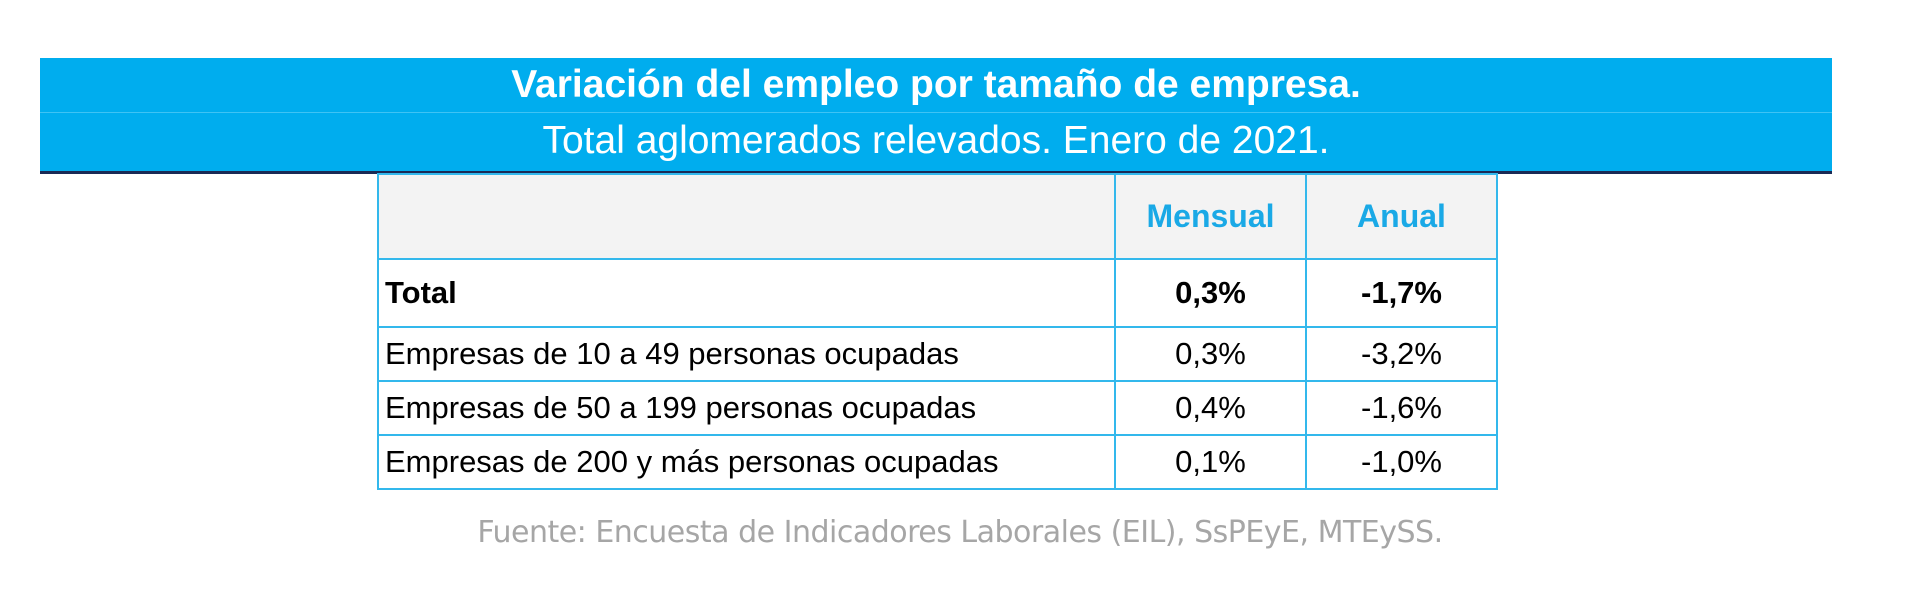 The width and height of the screenshot is (1920, 605). What do you see at coordinates (746, 462) in the screenshot?
I see `row-label: Empresas de 200 y más personas ocupadas` at bounding box center [746, 462].